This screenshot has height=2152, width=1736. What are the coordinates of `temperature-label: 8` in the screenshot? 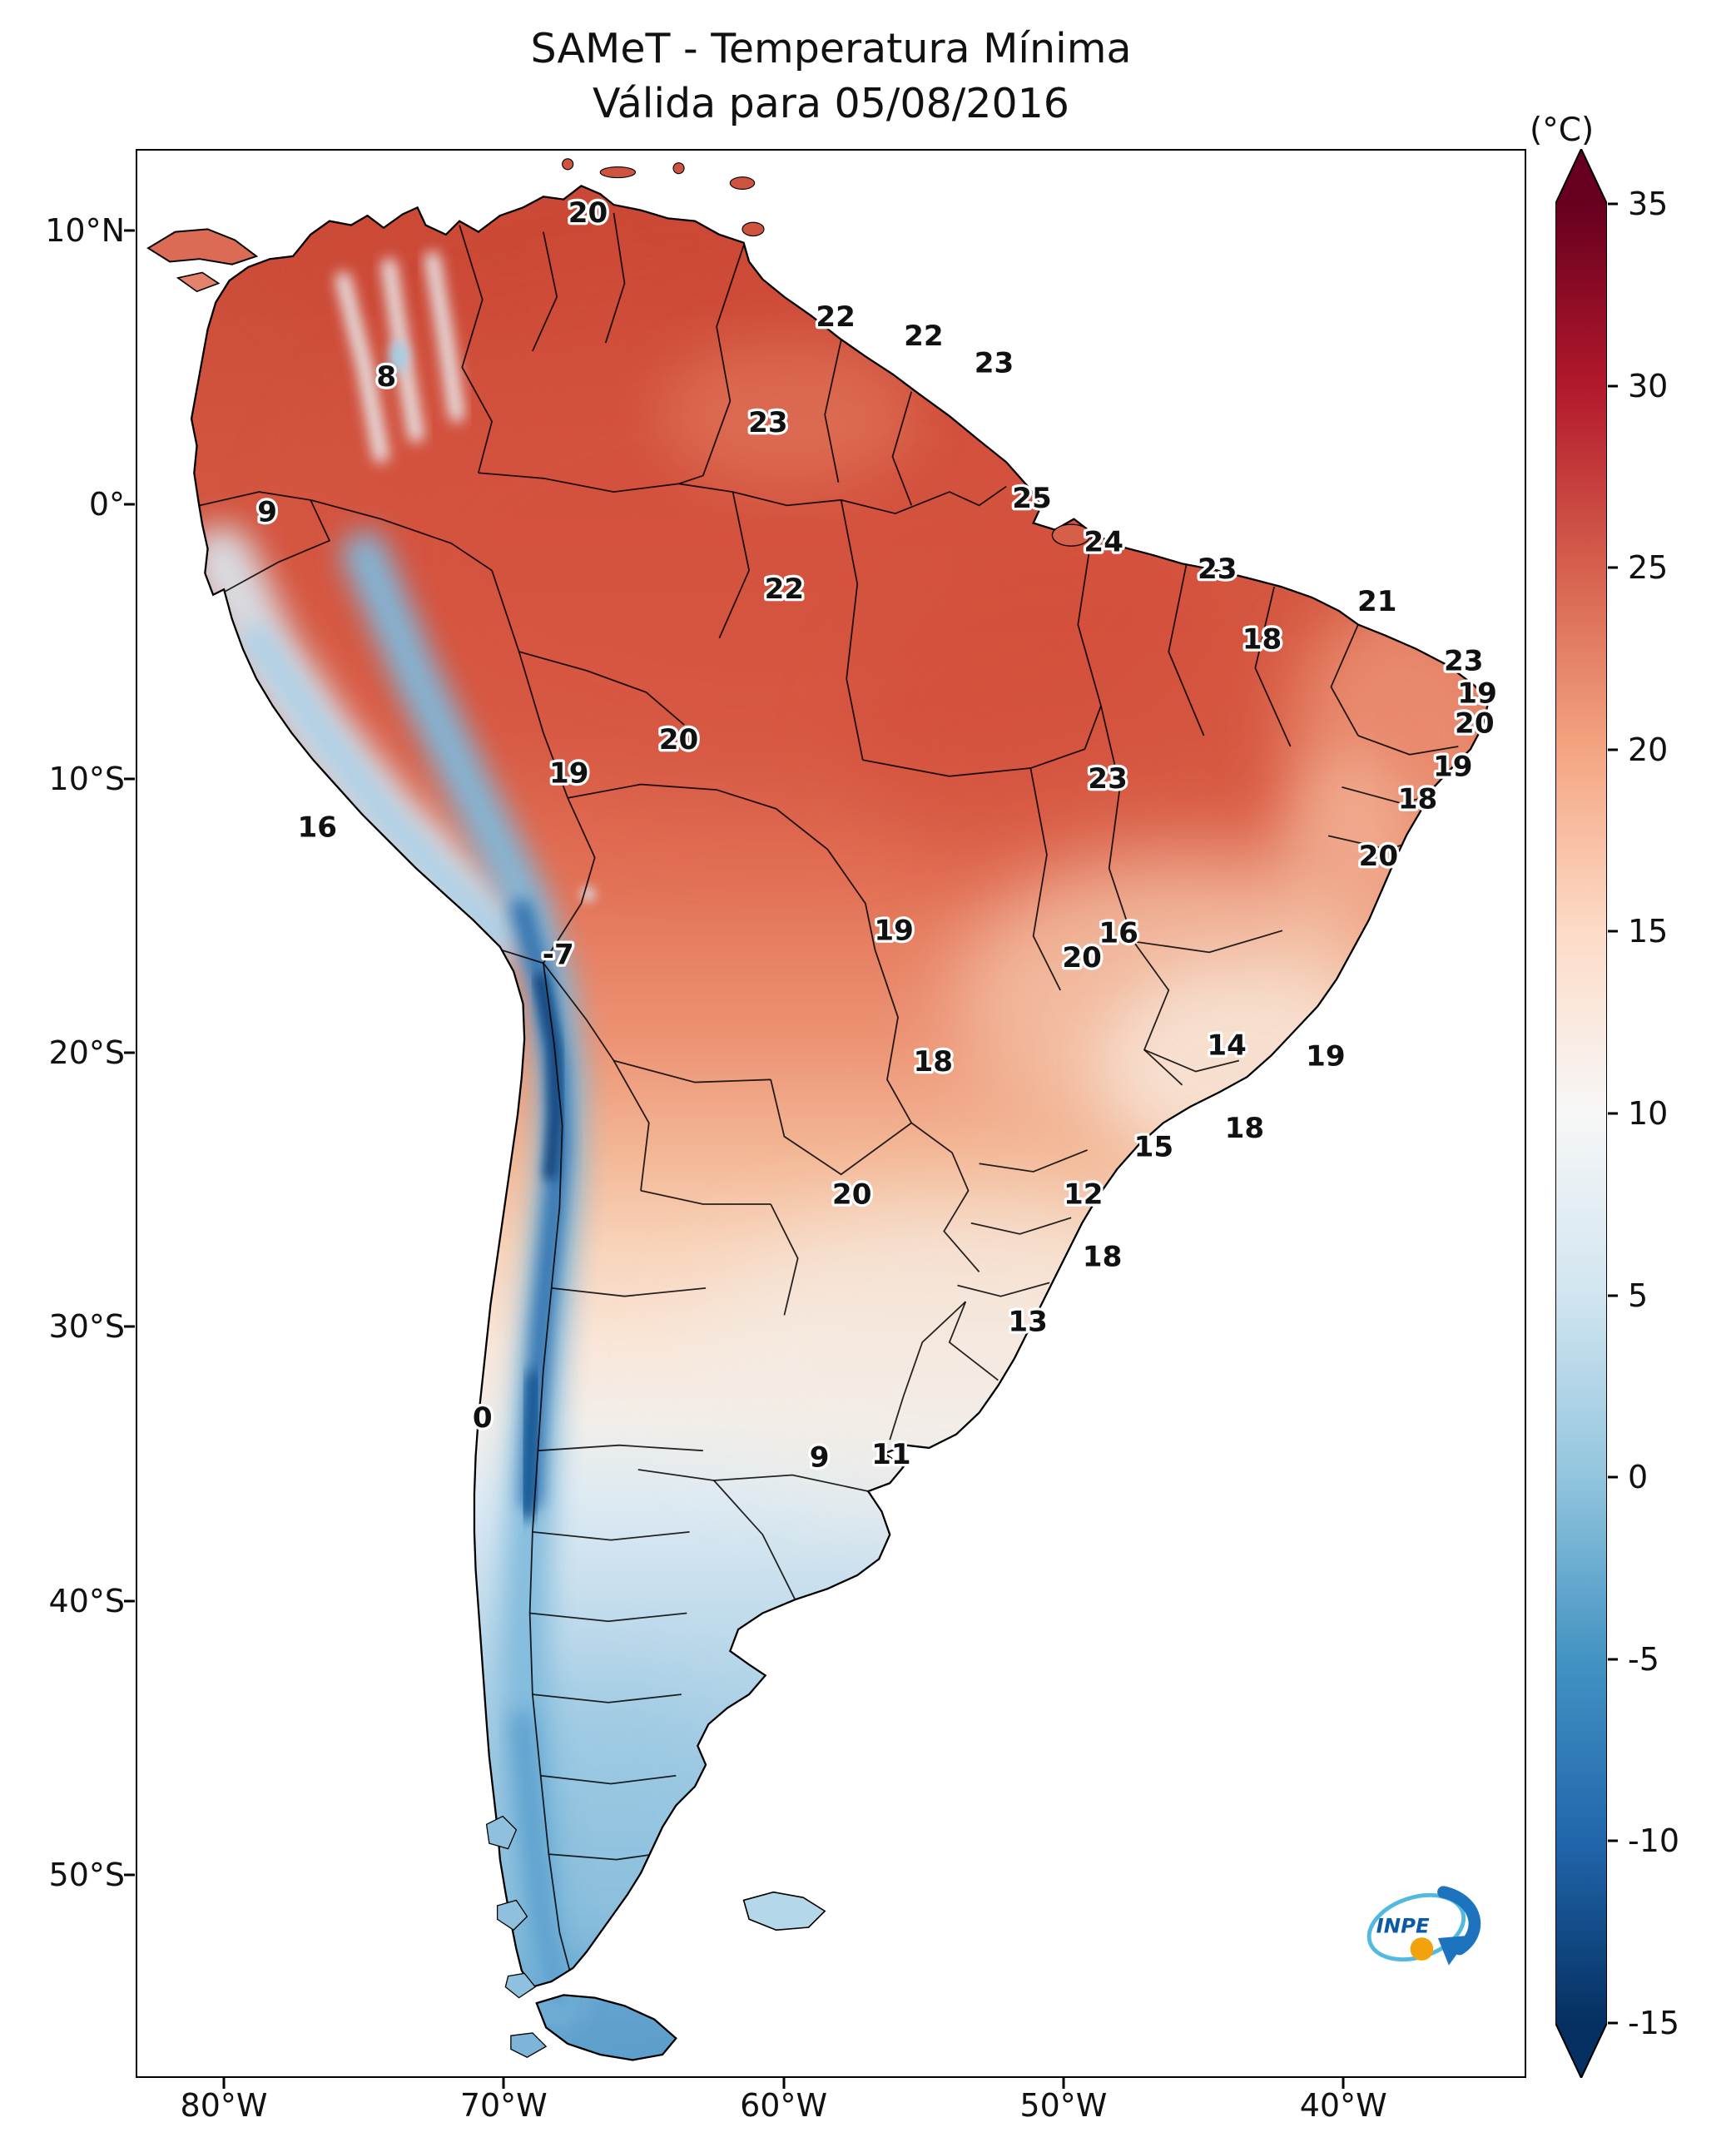 It's located at (386, 377).